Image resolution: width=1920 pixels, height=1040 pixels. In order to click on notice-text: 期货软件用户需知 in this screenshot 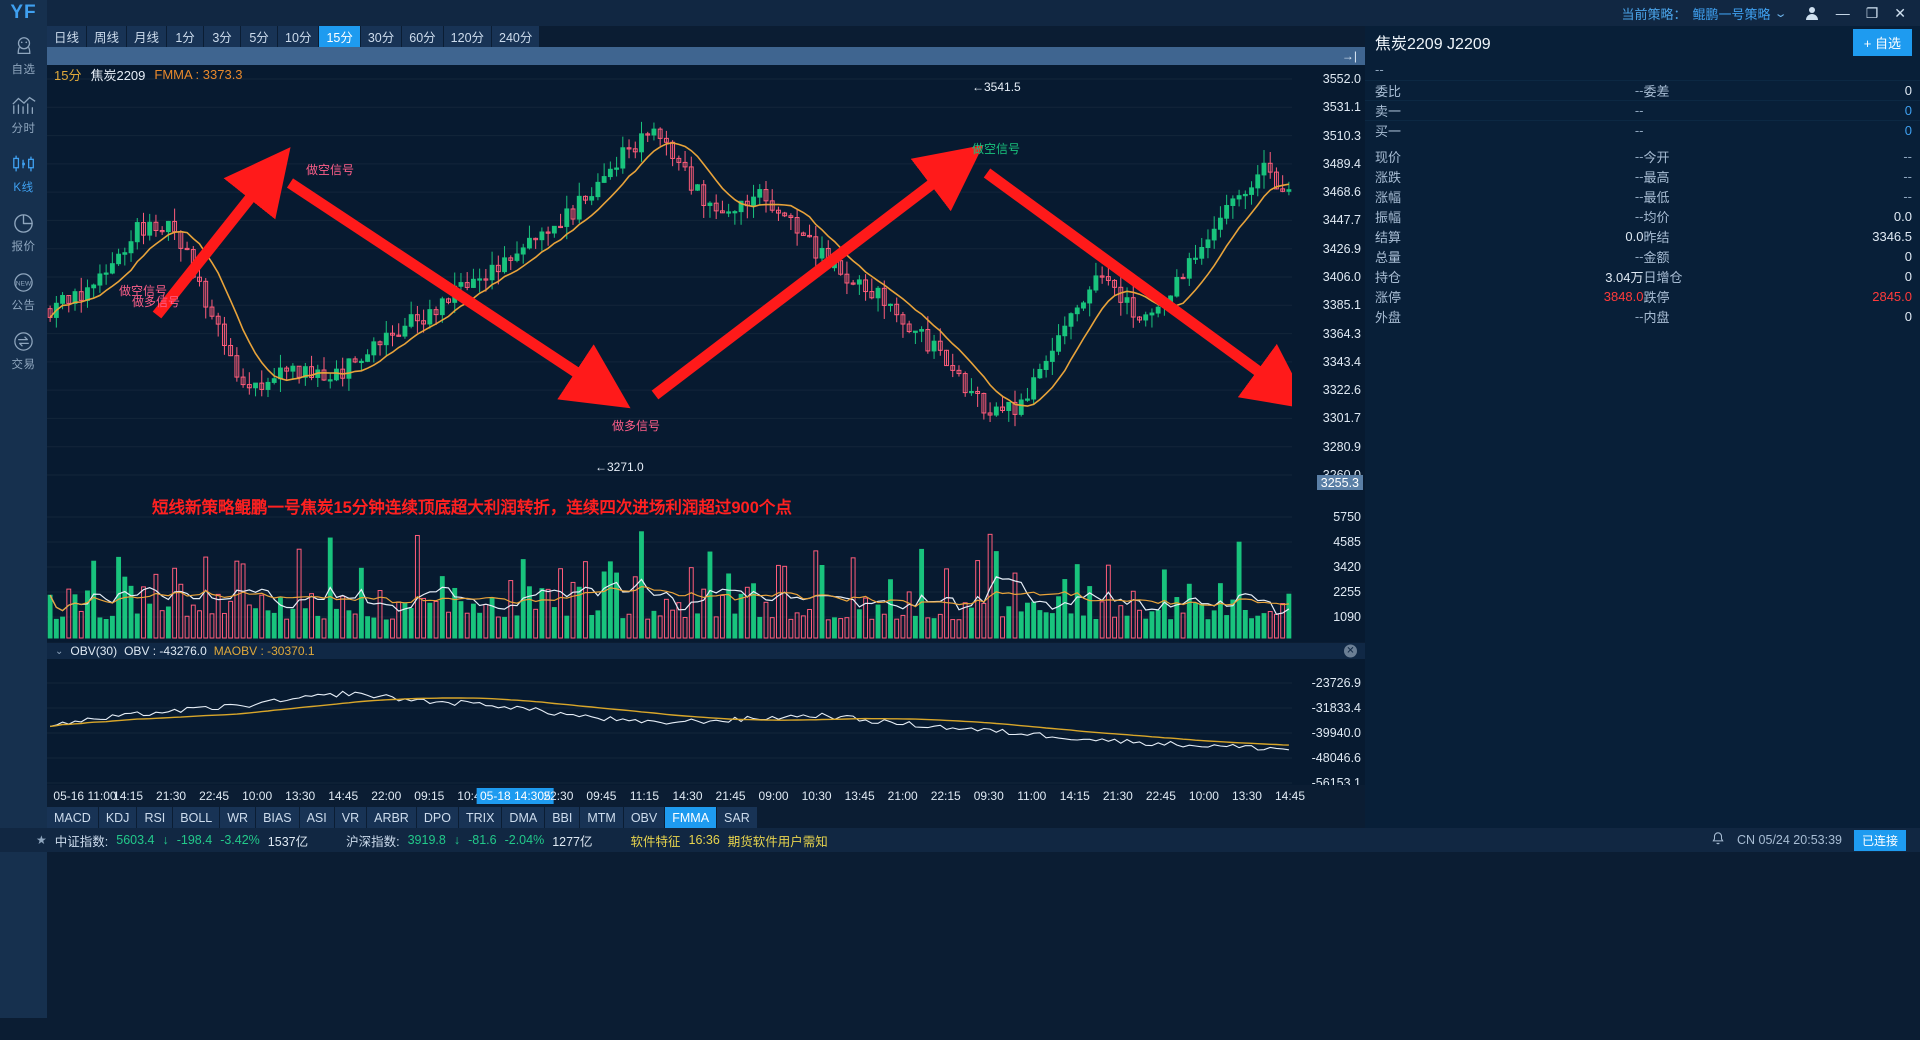, I will do `click(777, 841)`.